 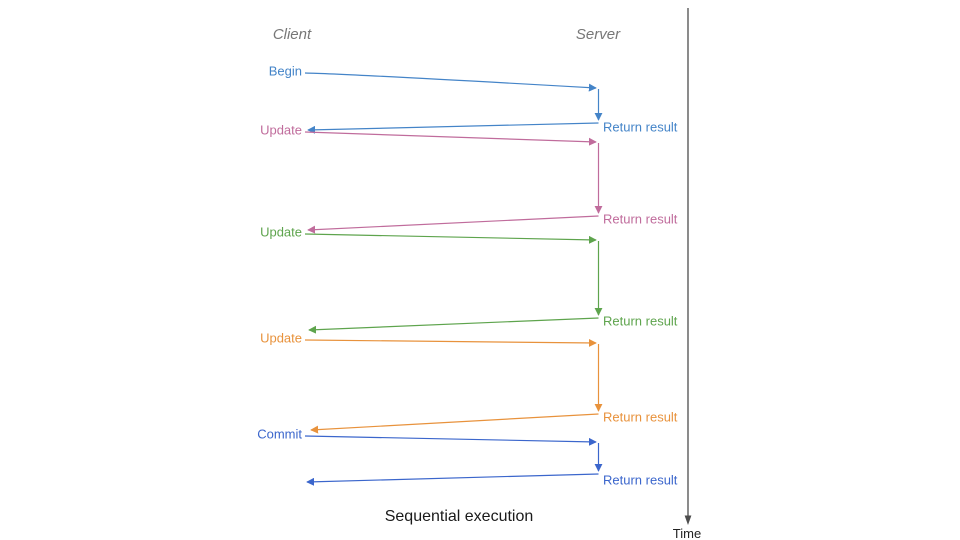 What do you see at coordinates (285, 71) in the screenshot?
I see `request-label: Begin` at bounding box center [285, 71].